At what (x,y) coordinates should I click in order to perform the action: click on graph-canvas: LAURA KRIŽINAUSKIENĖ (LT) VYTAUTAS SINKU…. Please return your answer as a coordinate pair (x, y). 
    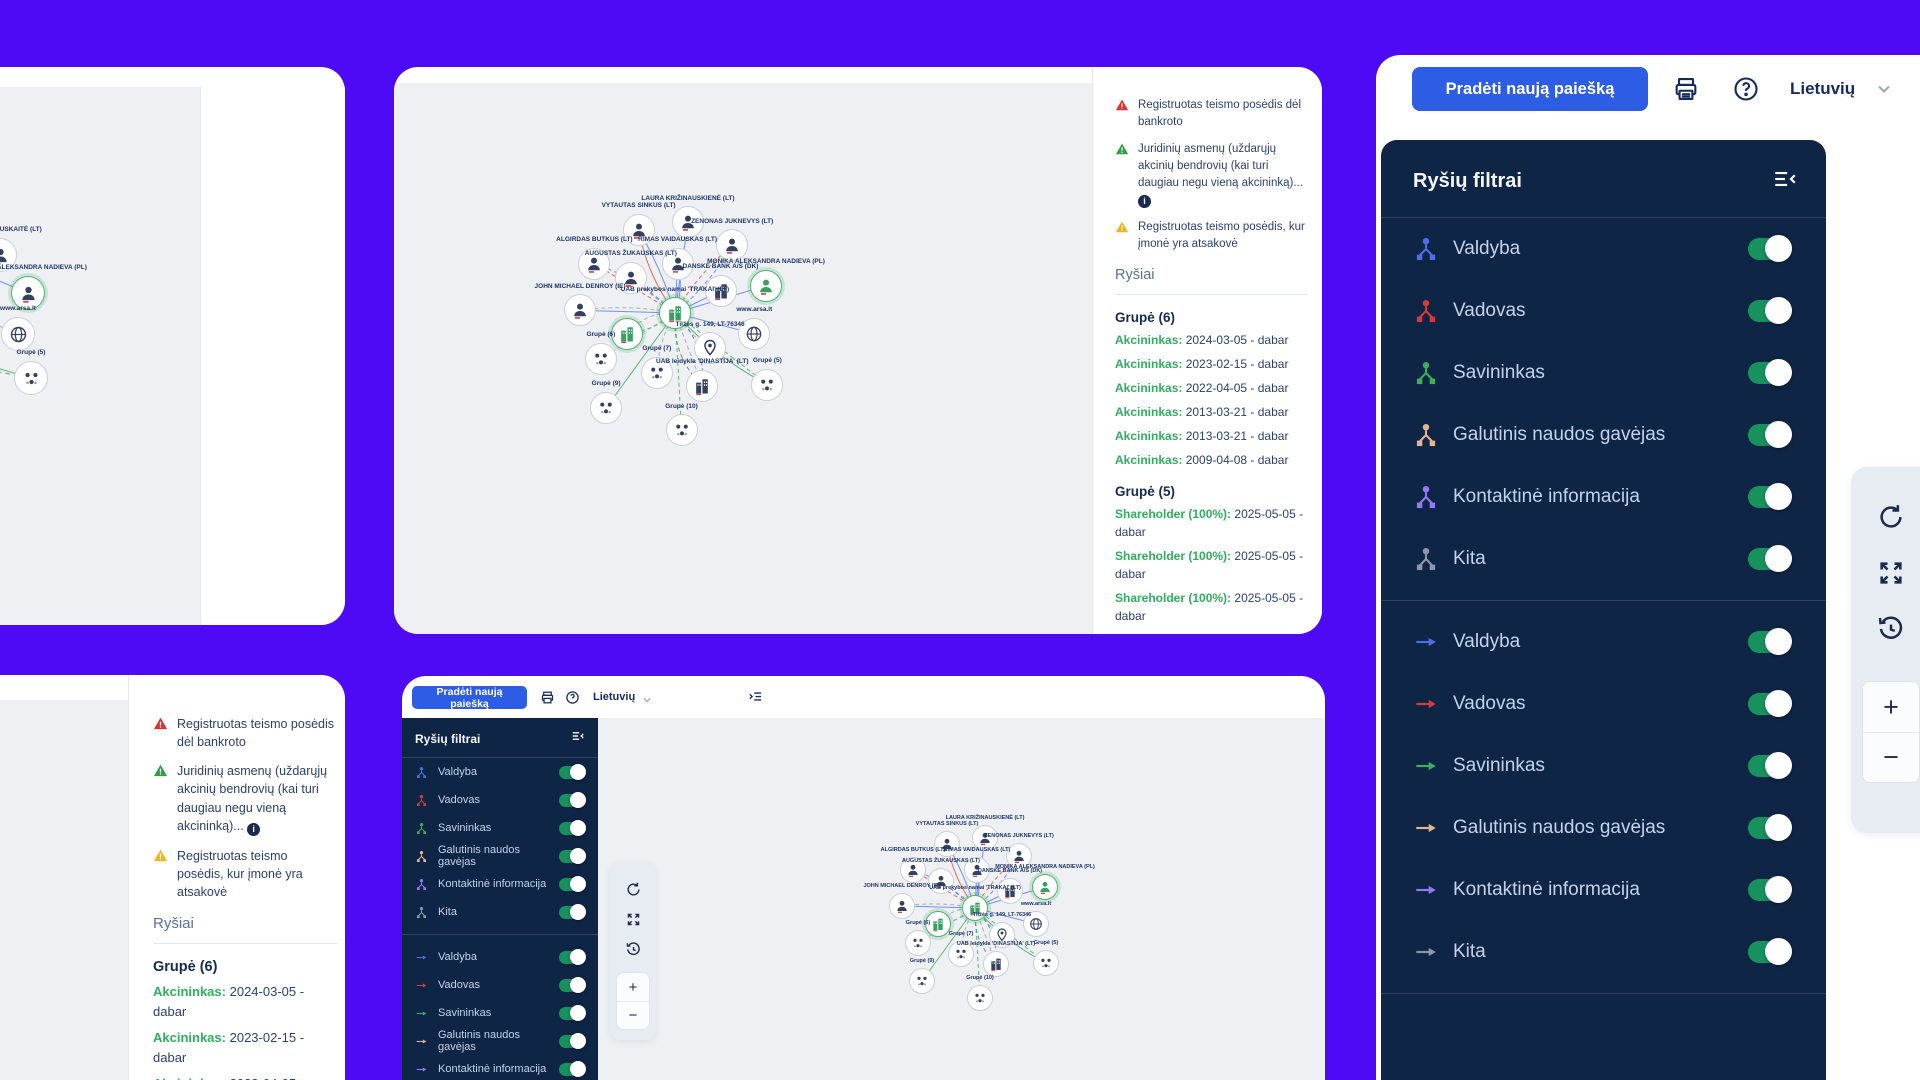
    Looking at the image, I should click on (961, 899).